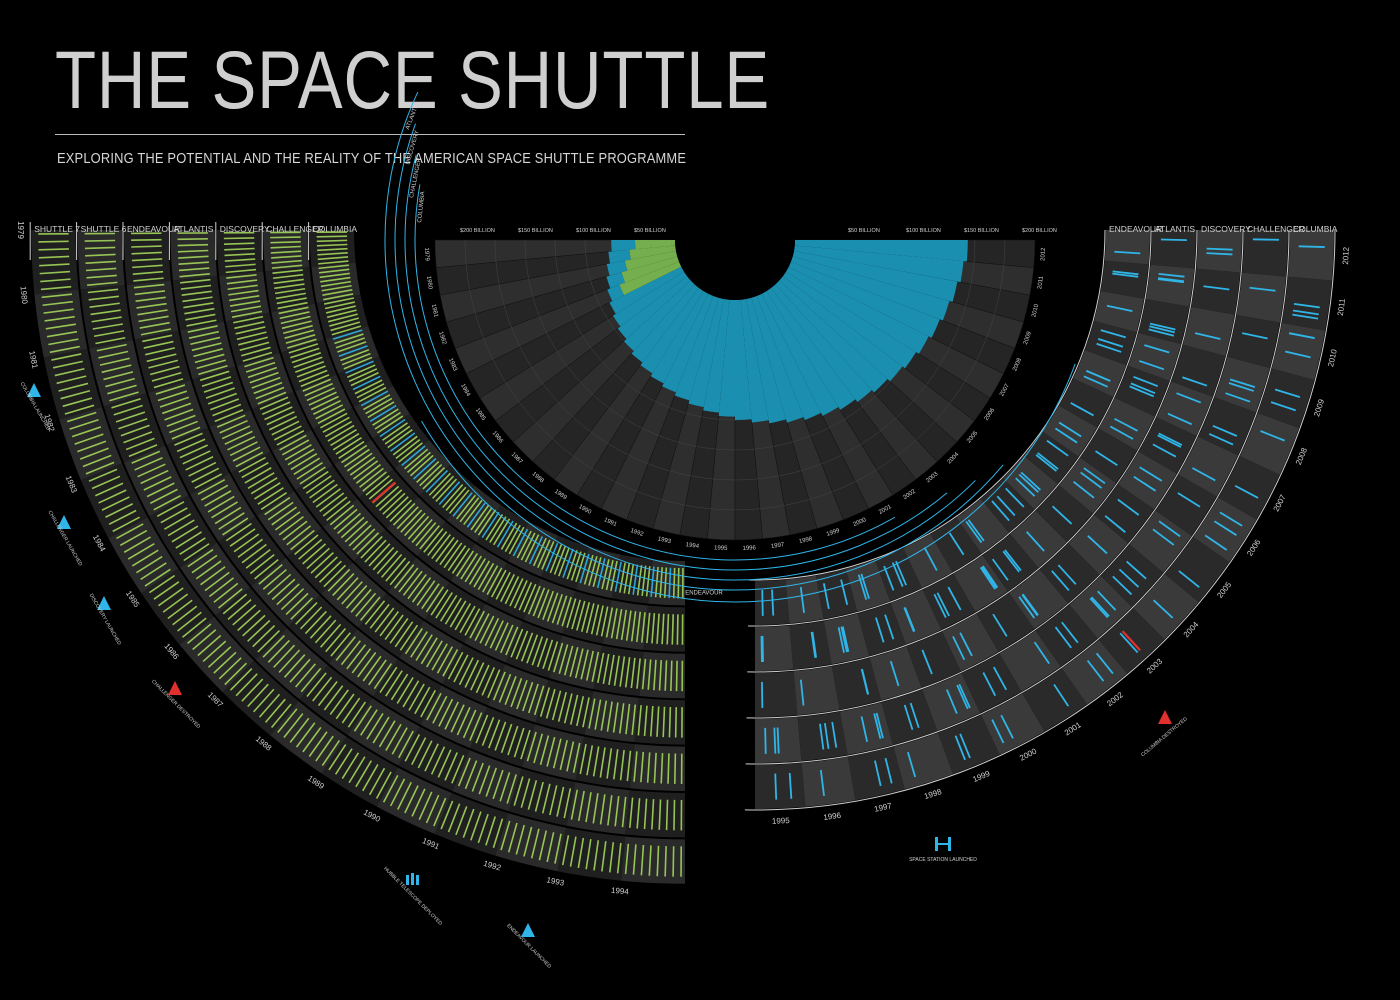 The height and width of the screenshot is (1000, 1400). I want to click on cost-year-label: 1980, so click(429, 283).